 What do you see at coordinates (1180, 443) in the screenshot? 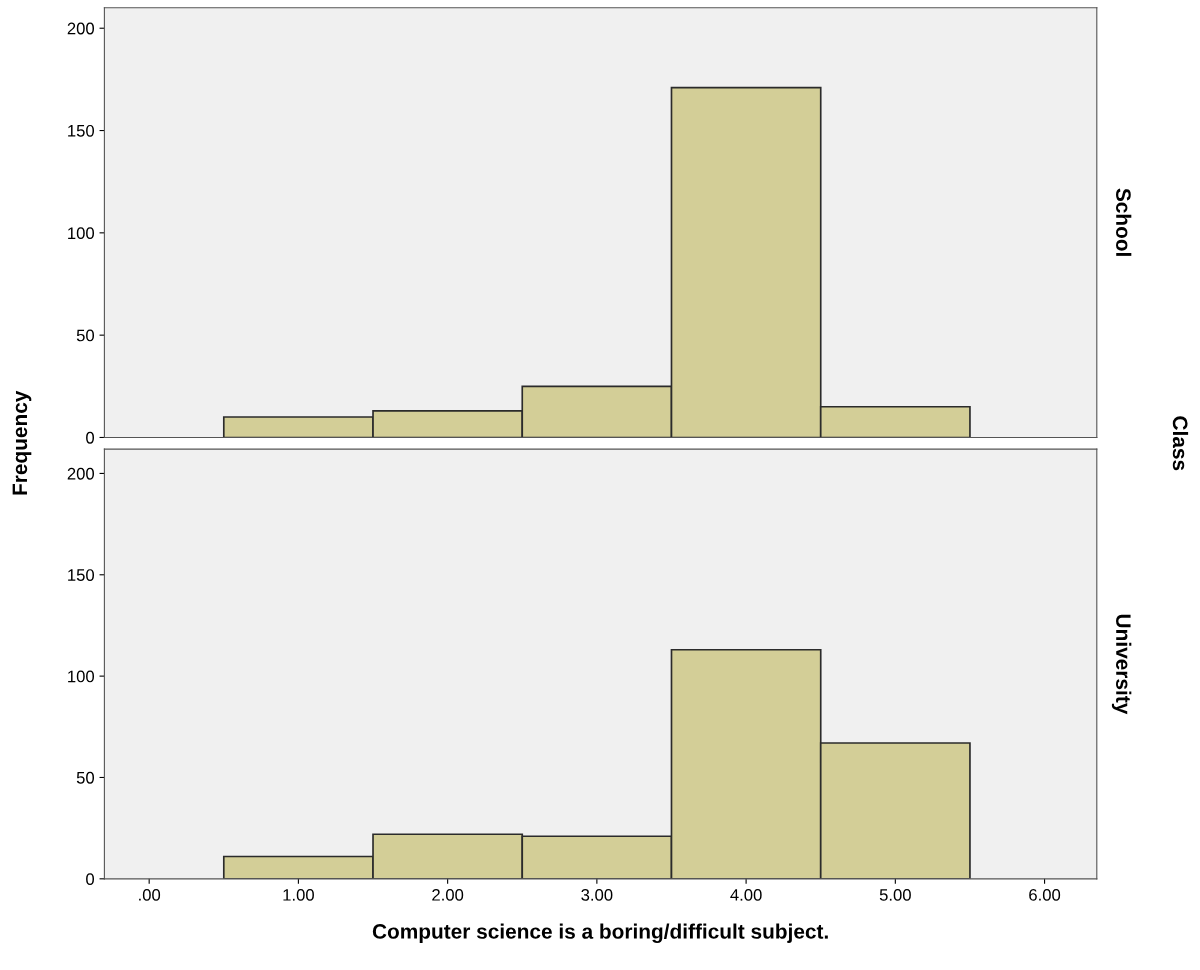
I see `text: Class` at bounding box center [1180, 443].